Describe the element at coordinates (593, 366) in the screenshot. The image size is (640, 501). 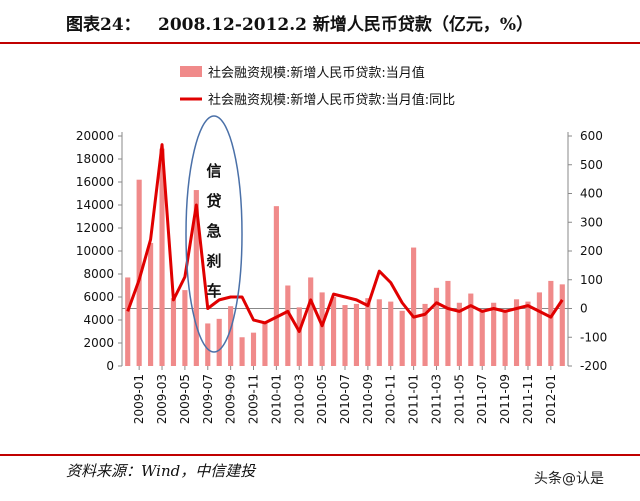
I see `y-right-tick-label: -200` at that location.